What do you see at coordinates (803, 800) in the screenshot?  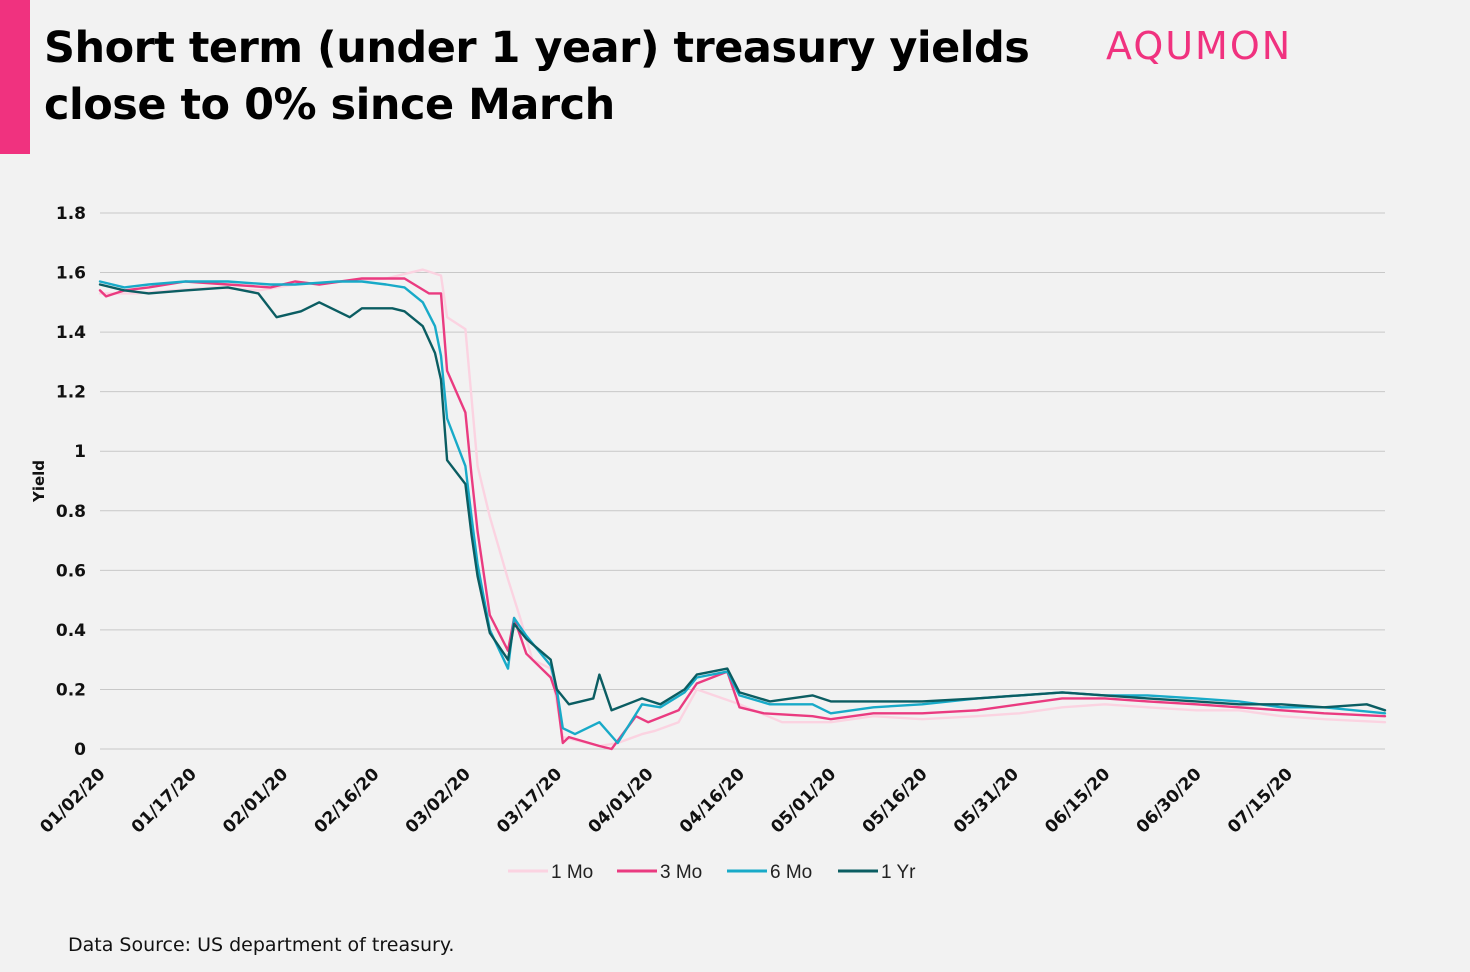 I see `x-tick-label: 05/01/20` at bounding box center [803, 800].